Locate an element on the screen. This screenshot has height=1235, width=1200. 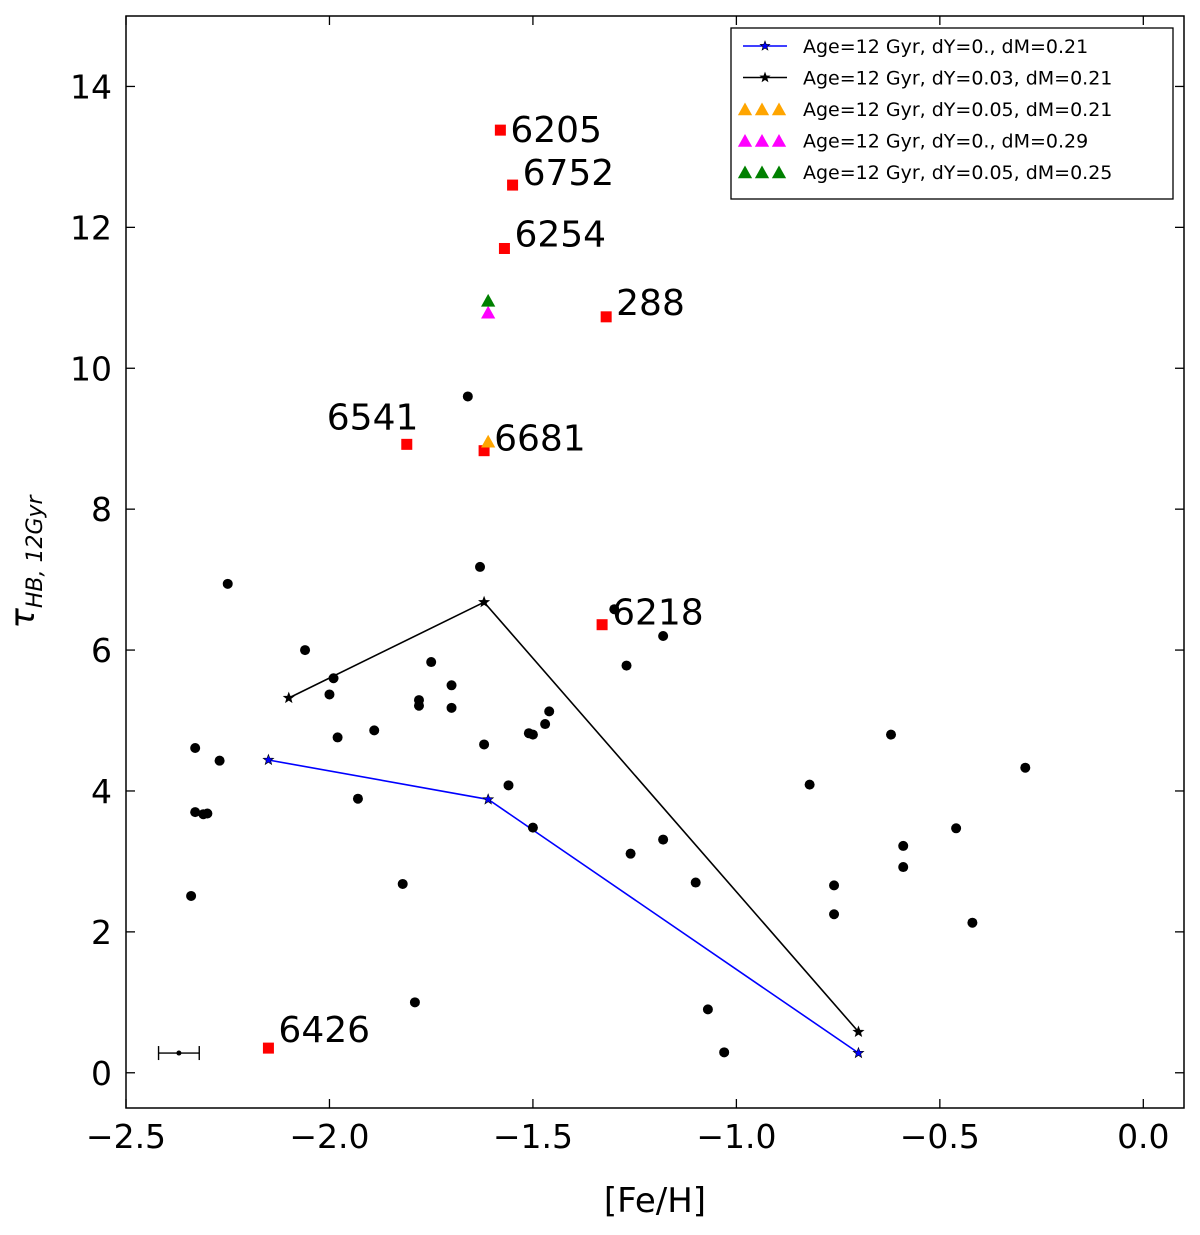
legend-entry-2: Age=12 Gyr, dY=0.05, dM=0.21 is located at coordinates (924, 110).